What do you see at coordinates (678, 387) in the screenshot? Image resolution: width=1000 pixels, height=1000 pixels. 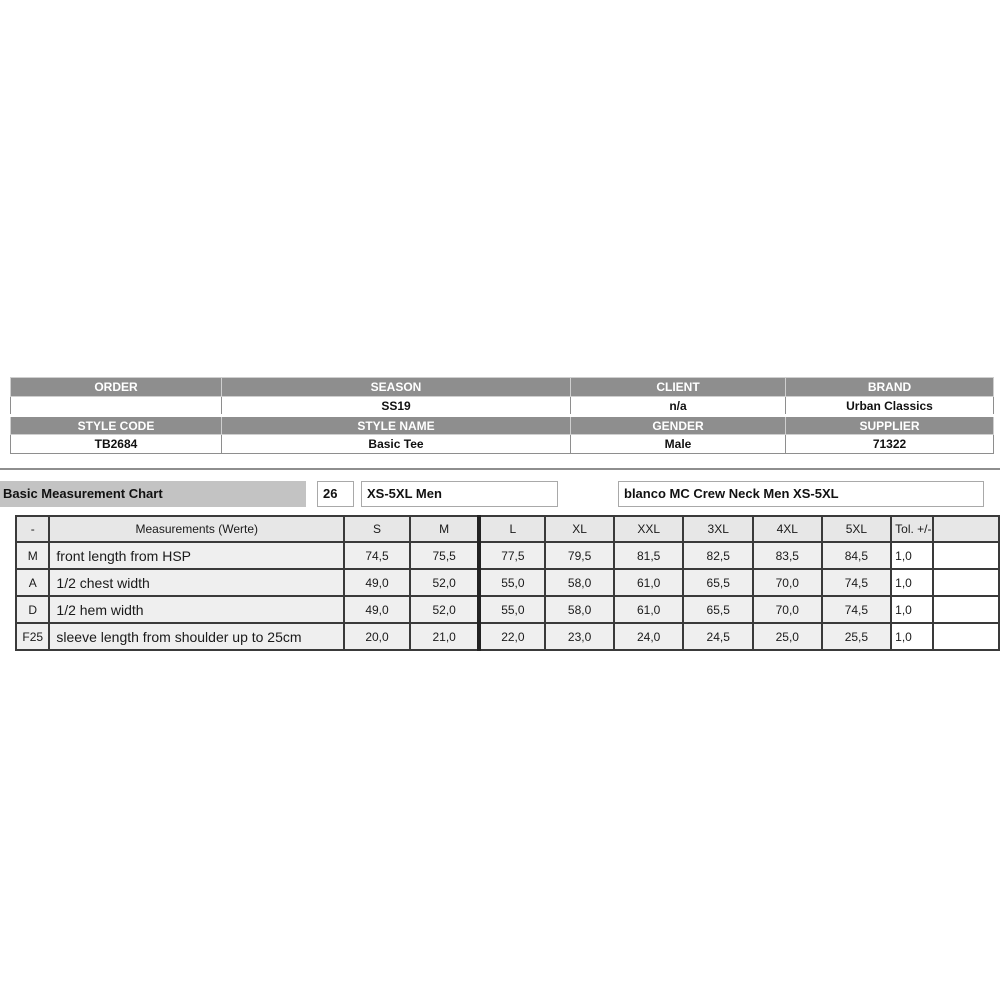 I see `client-header: CLIENT` at bounding box center [678, 387].